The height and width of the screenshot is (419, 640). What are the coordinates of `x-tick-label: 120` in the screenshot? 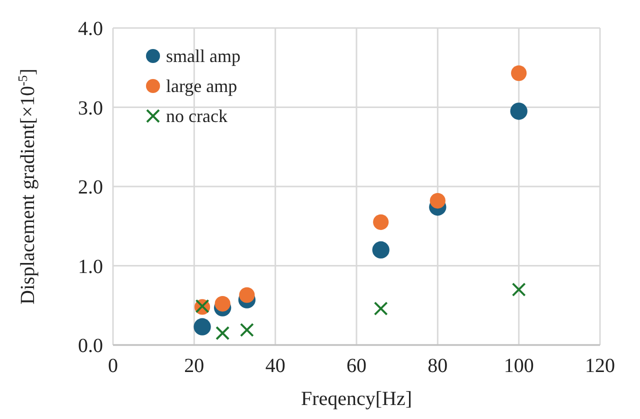 It's located at (600, 366).